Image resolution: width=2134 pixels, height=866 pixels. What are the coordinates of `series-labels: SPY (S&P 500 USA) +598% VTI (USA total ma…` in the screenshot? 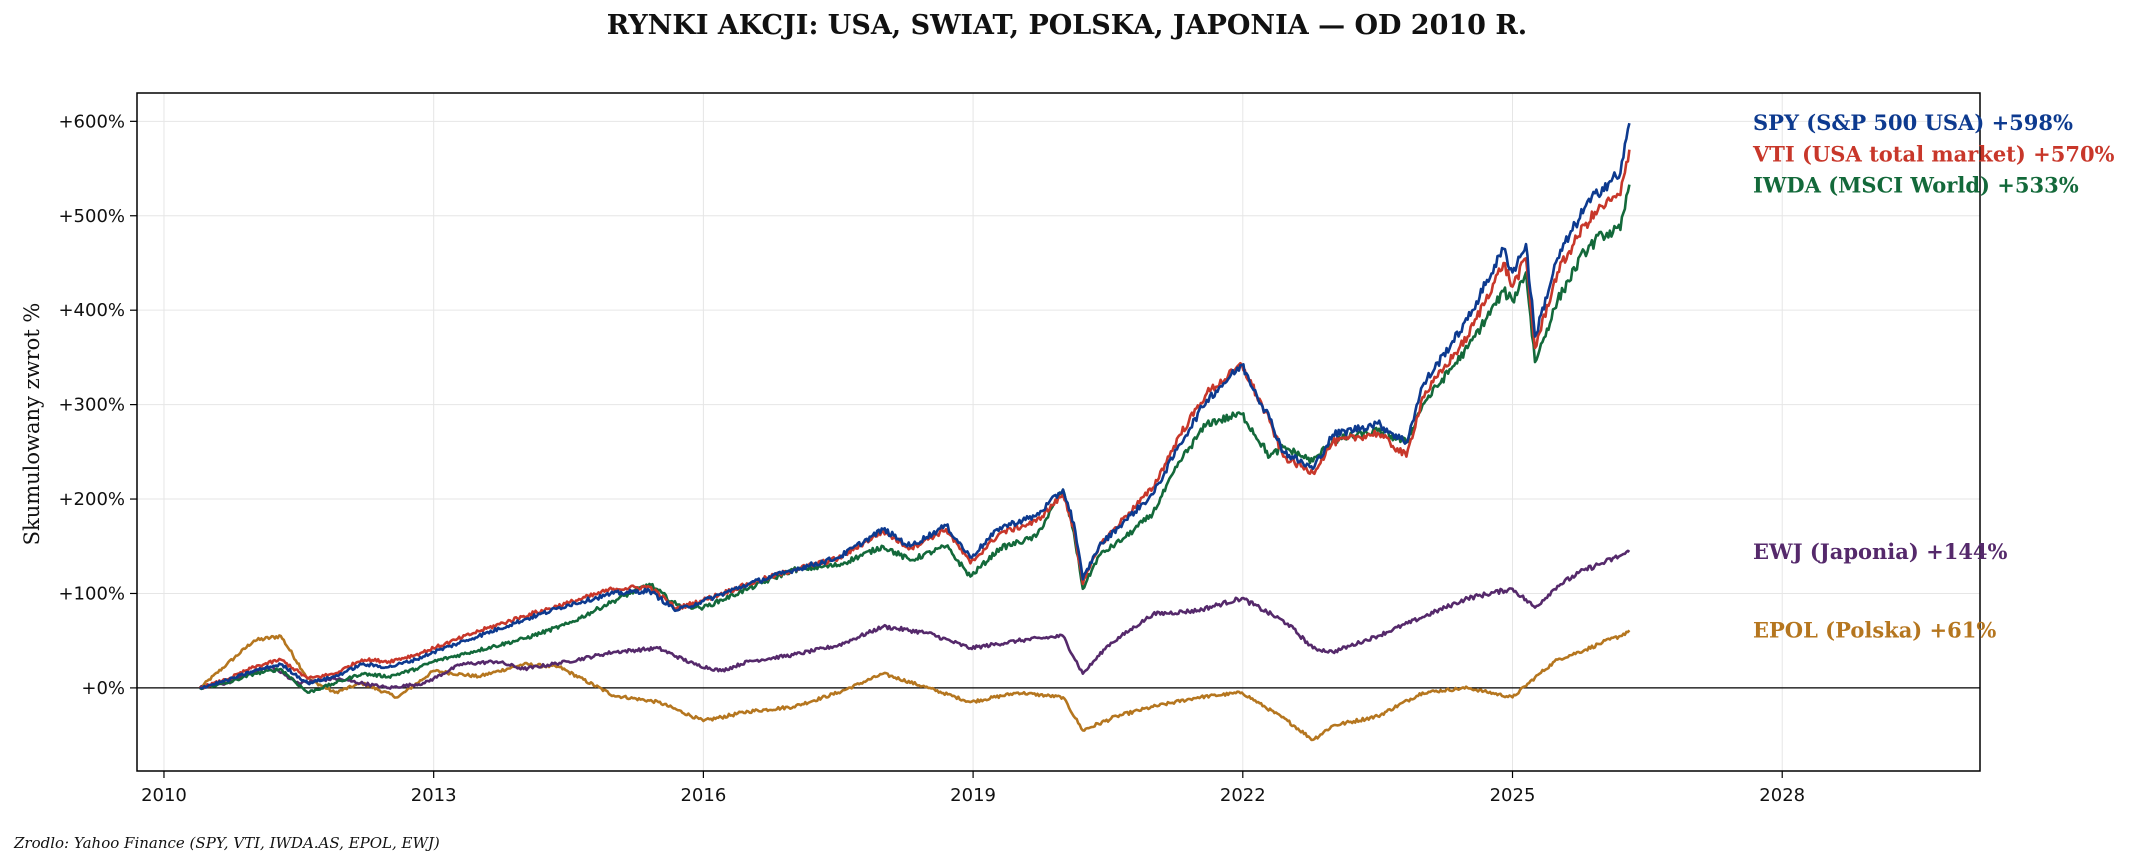 It's located at (1933, 376).